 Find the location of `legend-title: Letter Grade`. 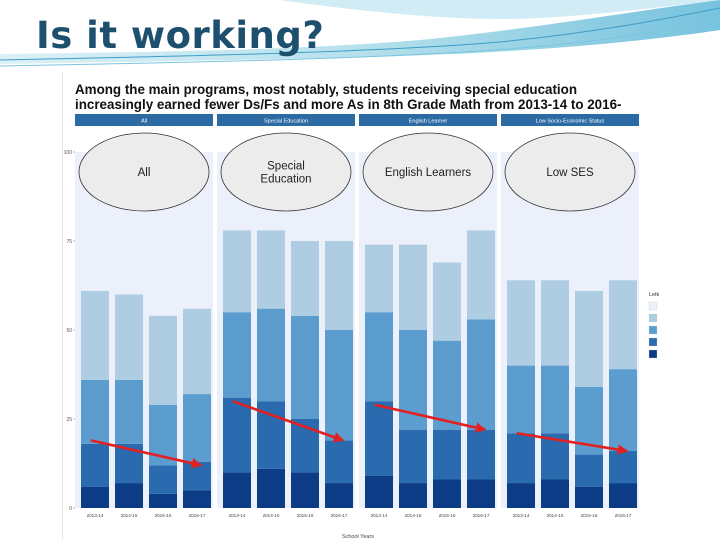

legend-title: Letter Grade is located at coordinates (654, 295).